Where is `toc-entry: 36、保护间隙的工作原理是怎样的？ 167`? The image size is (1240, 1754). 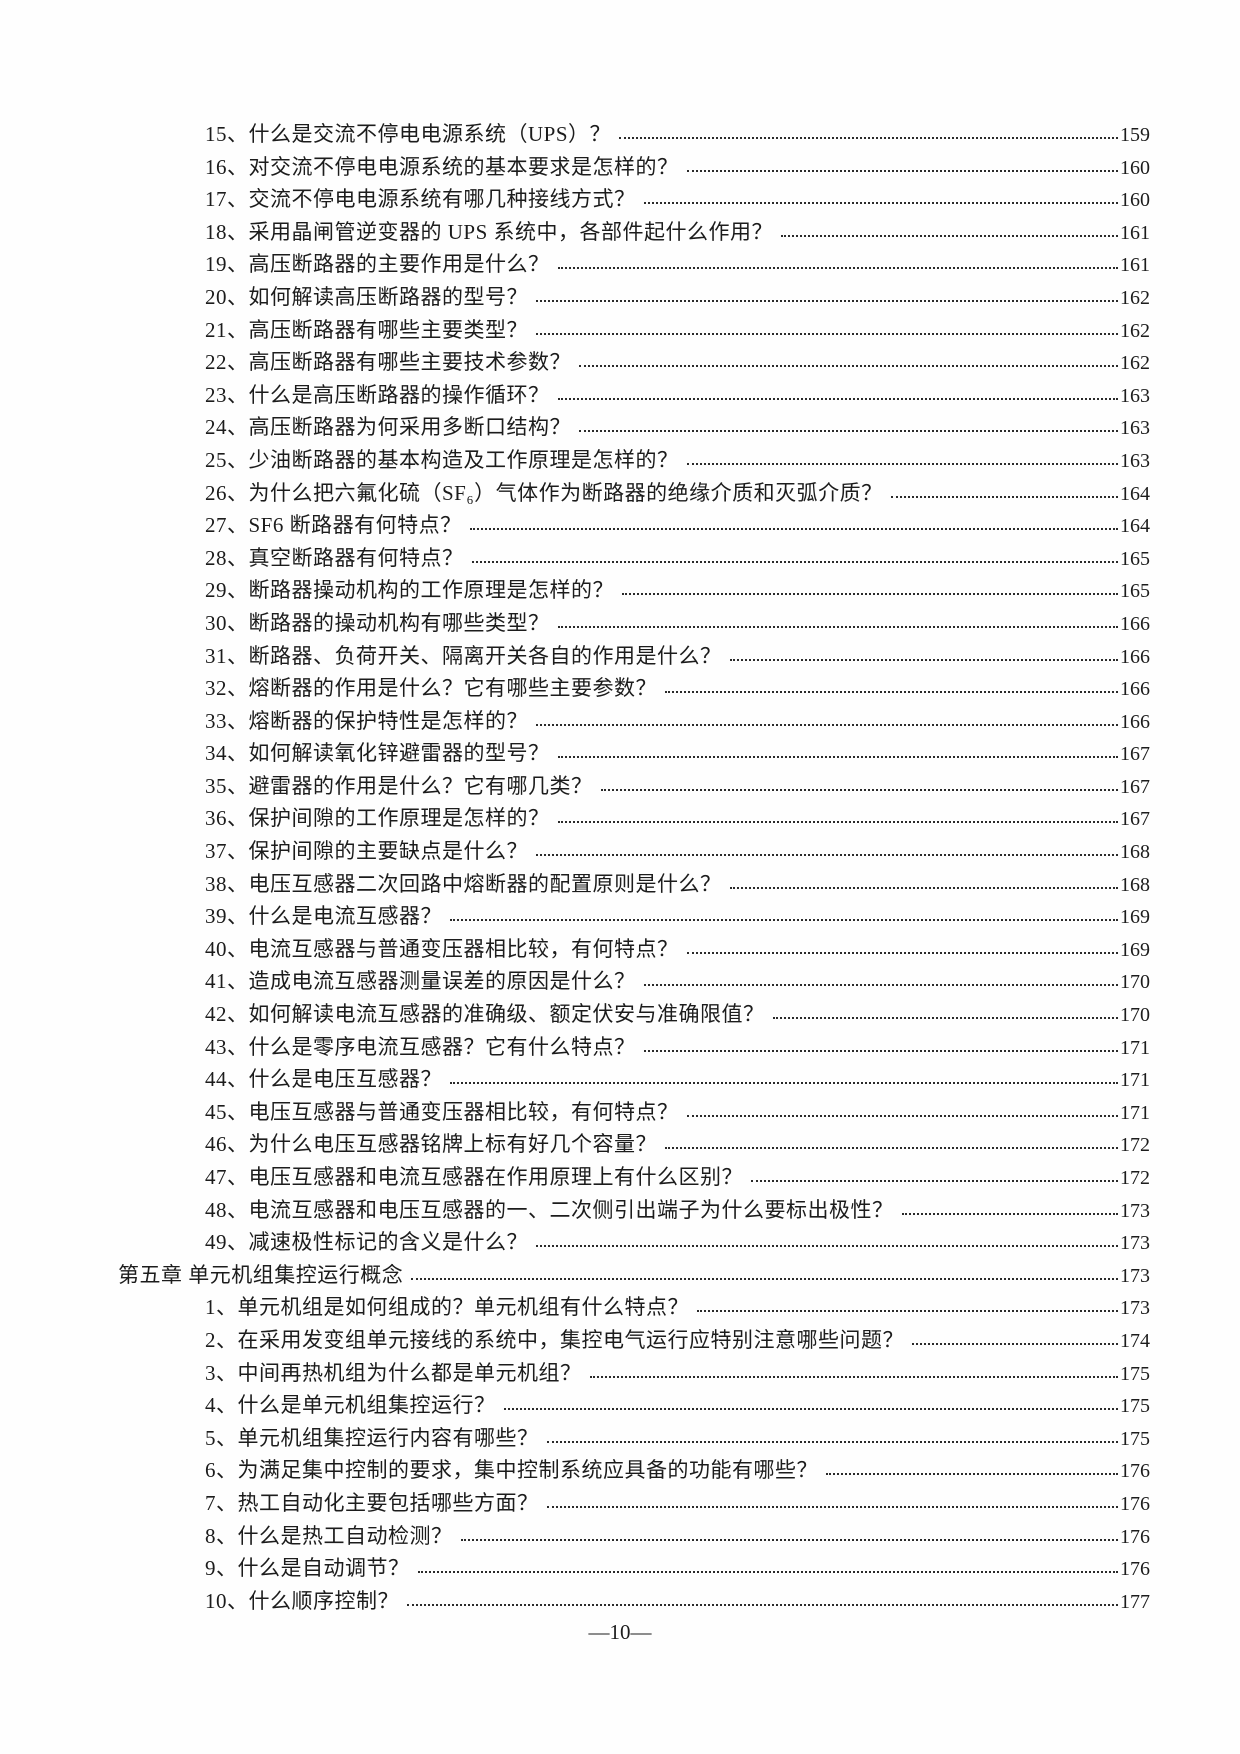
toc-entry: 36、保护间隙的工作原理是怎样的？ 167 is located at coordinates (575, 818).